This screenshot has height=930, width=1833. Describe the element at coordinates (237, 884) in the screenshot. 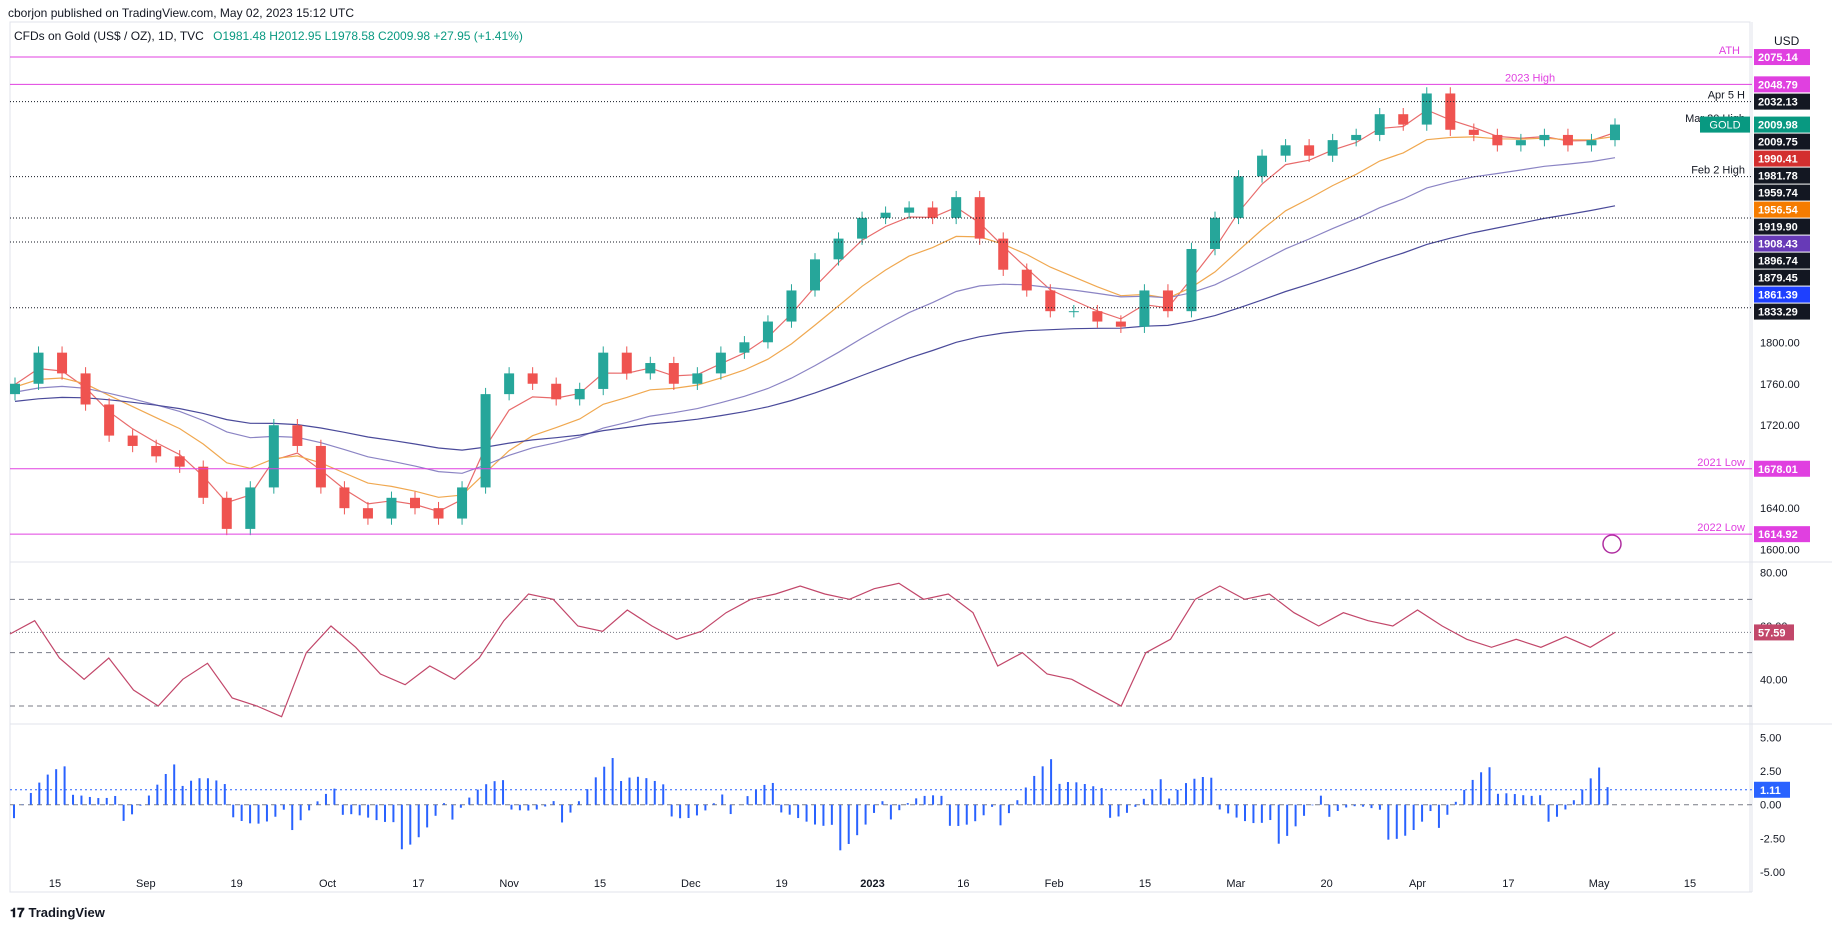

I see `time-axis-label: 19` at that location.